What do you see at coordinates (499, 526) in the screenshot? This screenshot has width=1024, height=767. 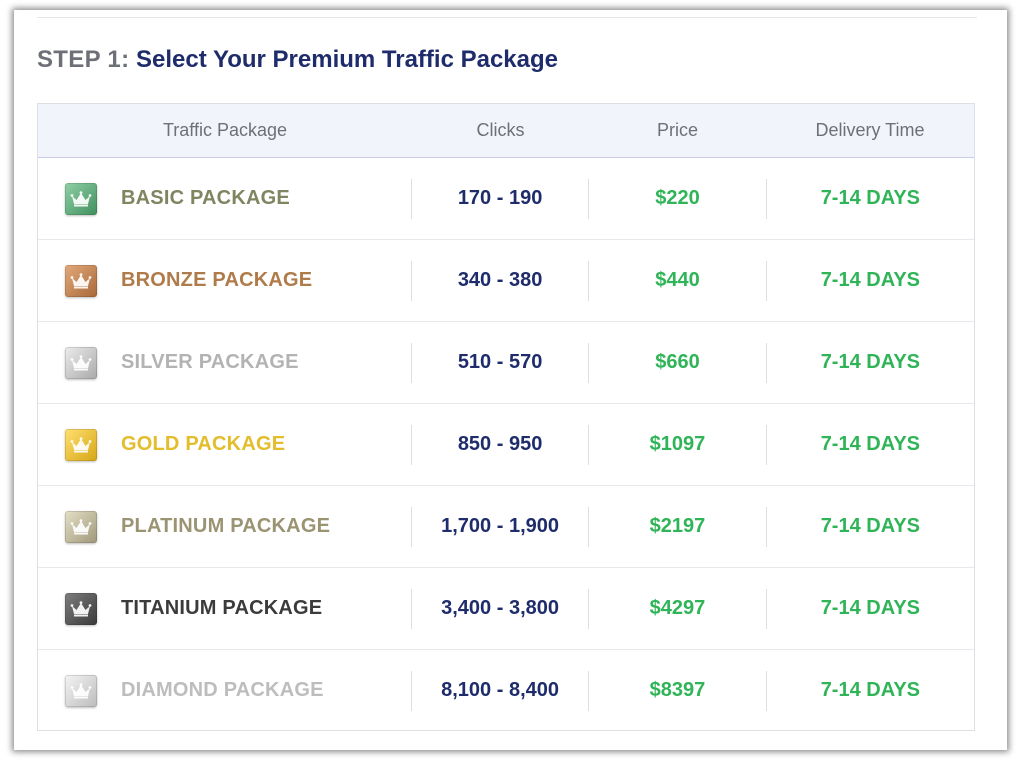 I see `clicks-value: 1,700 - 1,900` at bounding box center [499, 526].